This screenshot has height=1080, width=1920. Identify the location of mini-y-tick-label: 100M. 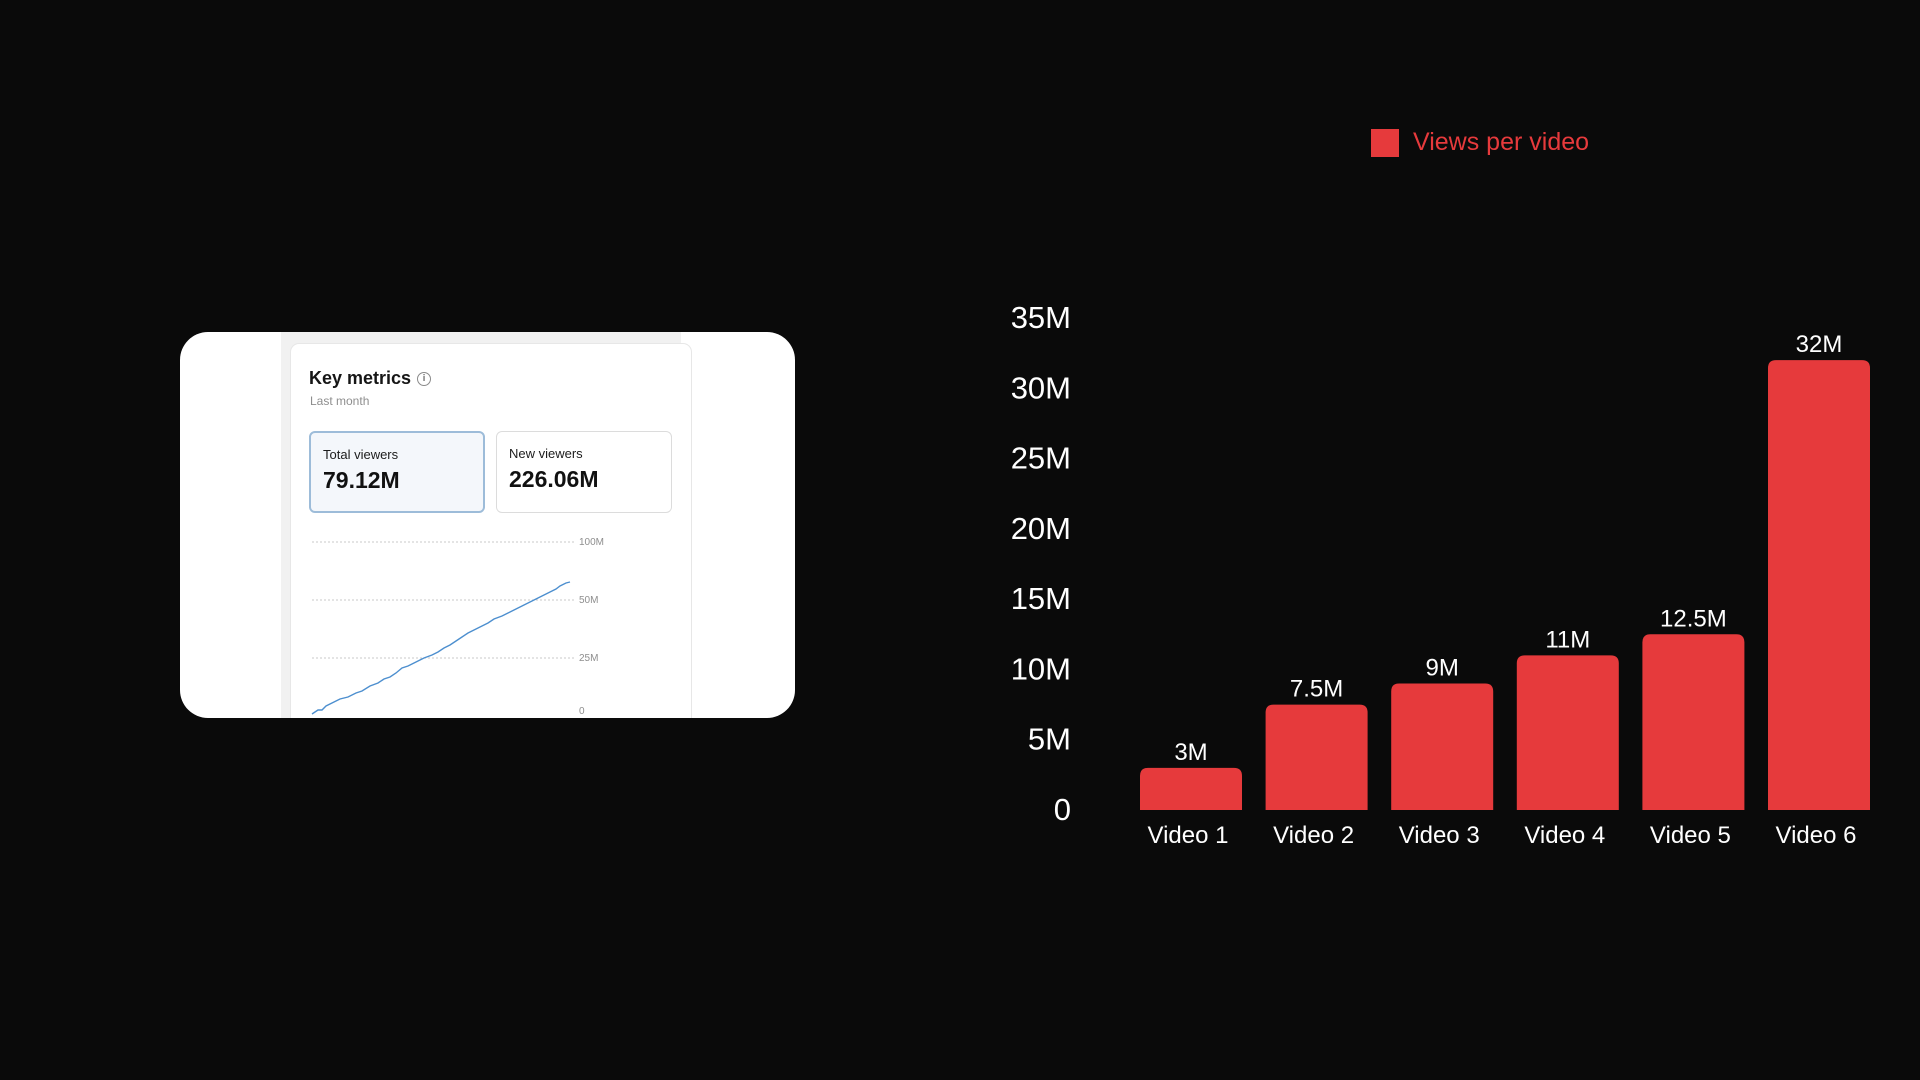
(591, 542).